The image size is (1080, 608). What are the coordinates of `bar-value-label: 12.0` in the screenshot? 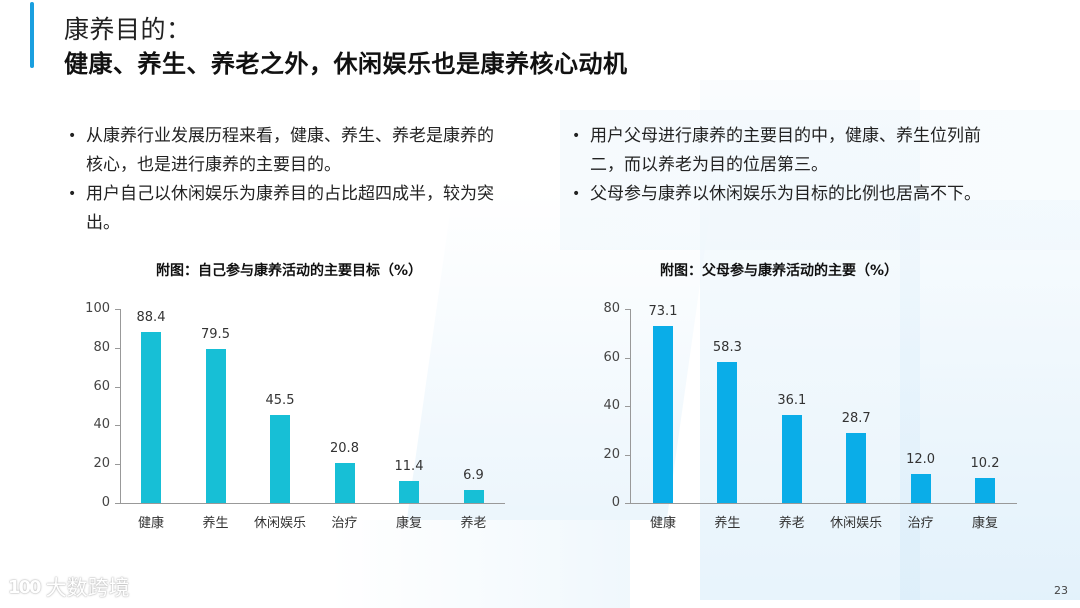 It's located at (921, 459).